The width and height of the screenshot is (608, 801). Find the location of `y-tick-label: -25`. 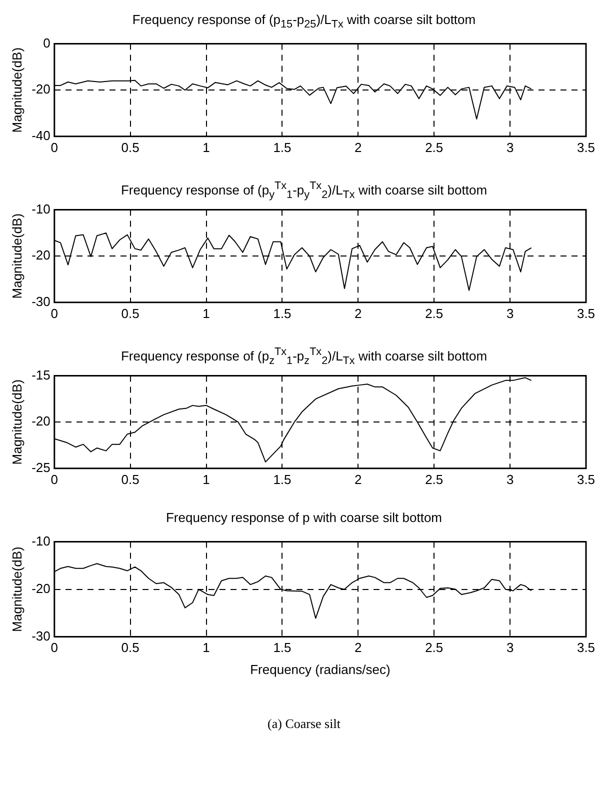

y-tick-label: -25 is located at coordinates (41, 467).